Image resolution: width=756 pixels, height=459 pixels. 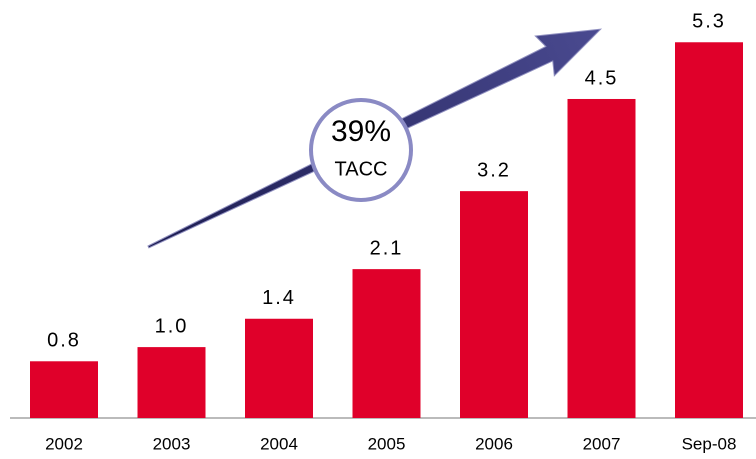 What do you see at coordinates (64, 443) in the screenshot?
I see `x-tick-label: 2002` at bounding box center [64, 443].